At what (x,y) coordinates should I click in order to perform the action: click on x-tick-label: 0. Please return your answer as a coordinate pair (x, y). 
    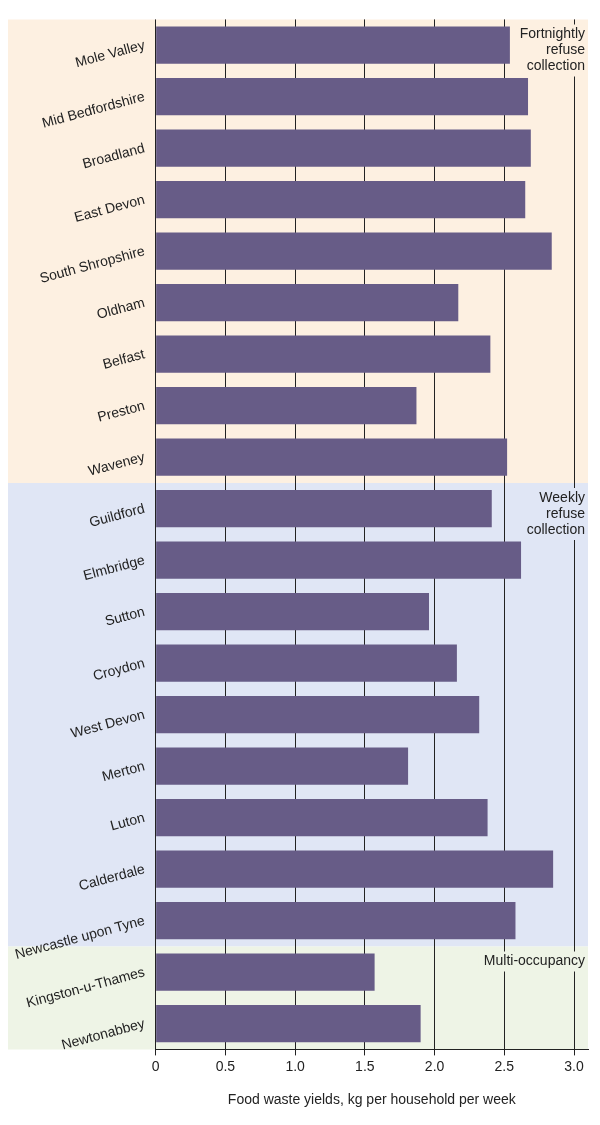
    Looking at the image, I should click on (155, 1065).